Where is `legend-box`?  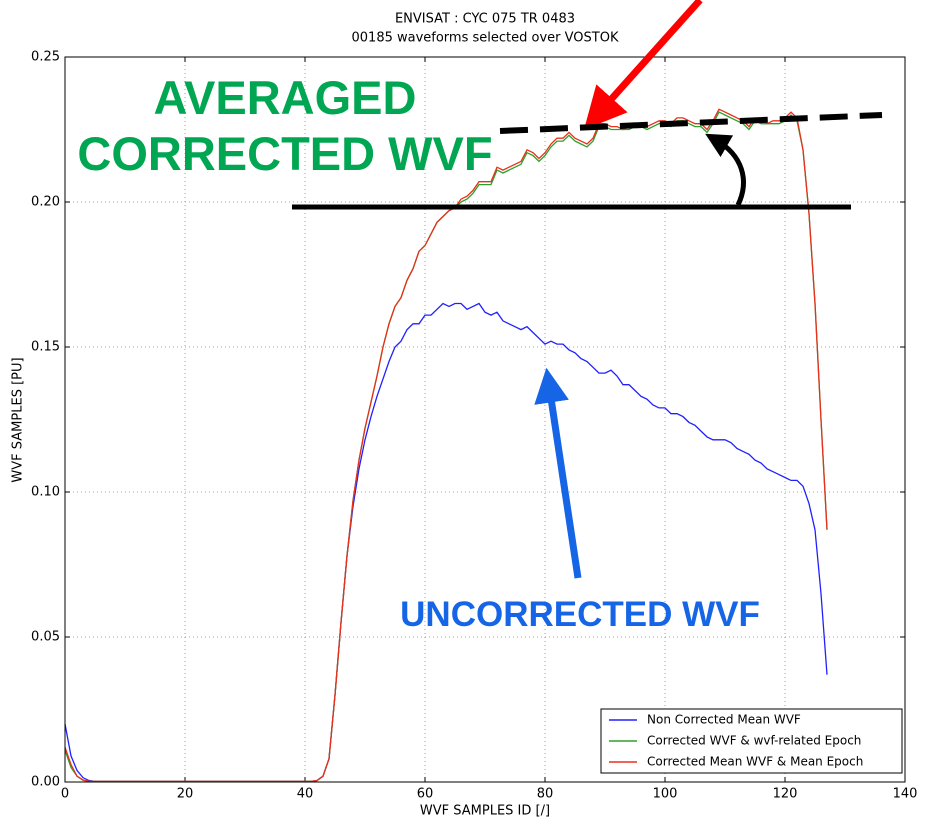 legend-box is located at coordinates (751, 741).